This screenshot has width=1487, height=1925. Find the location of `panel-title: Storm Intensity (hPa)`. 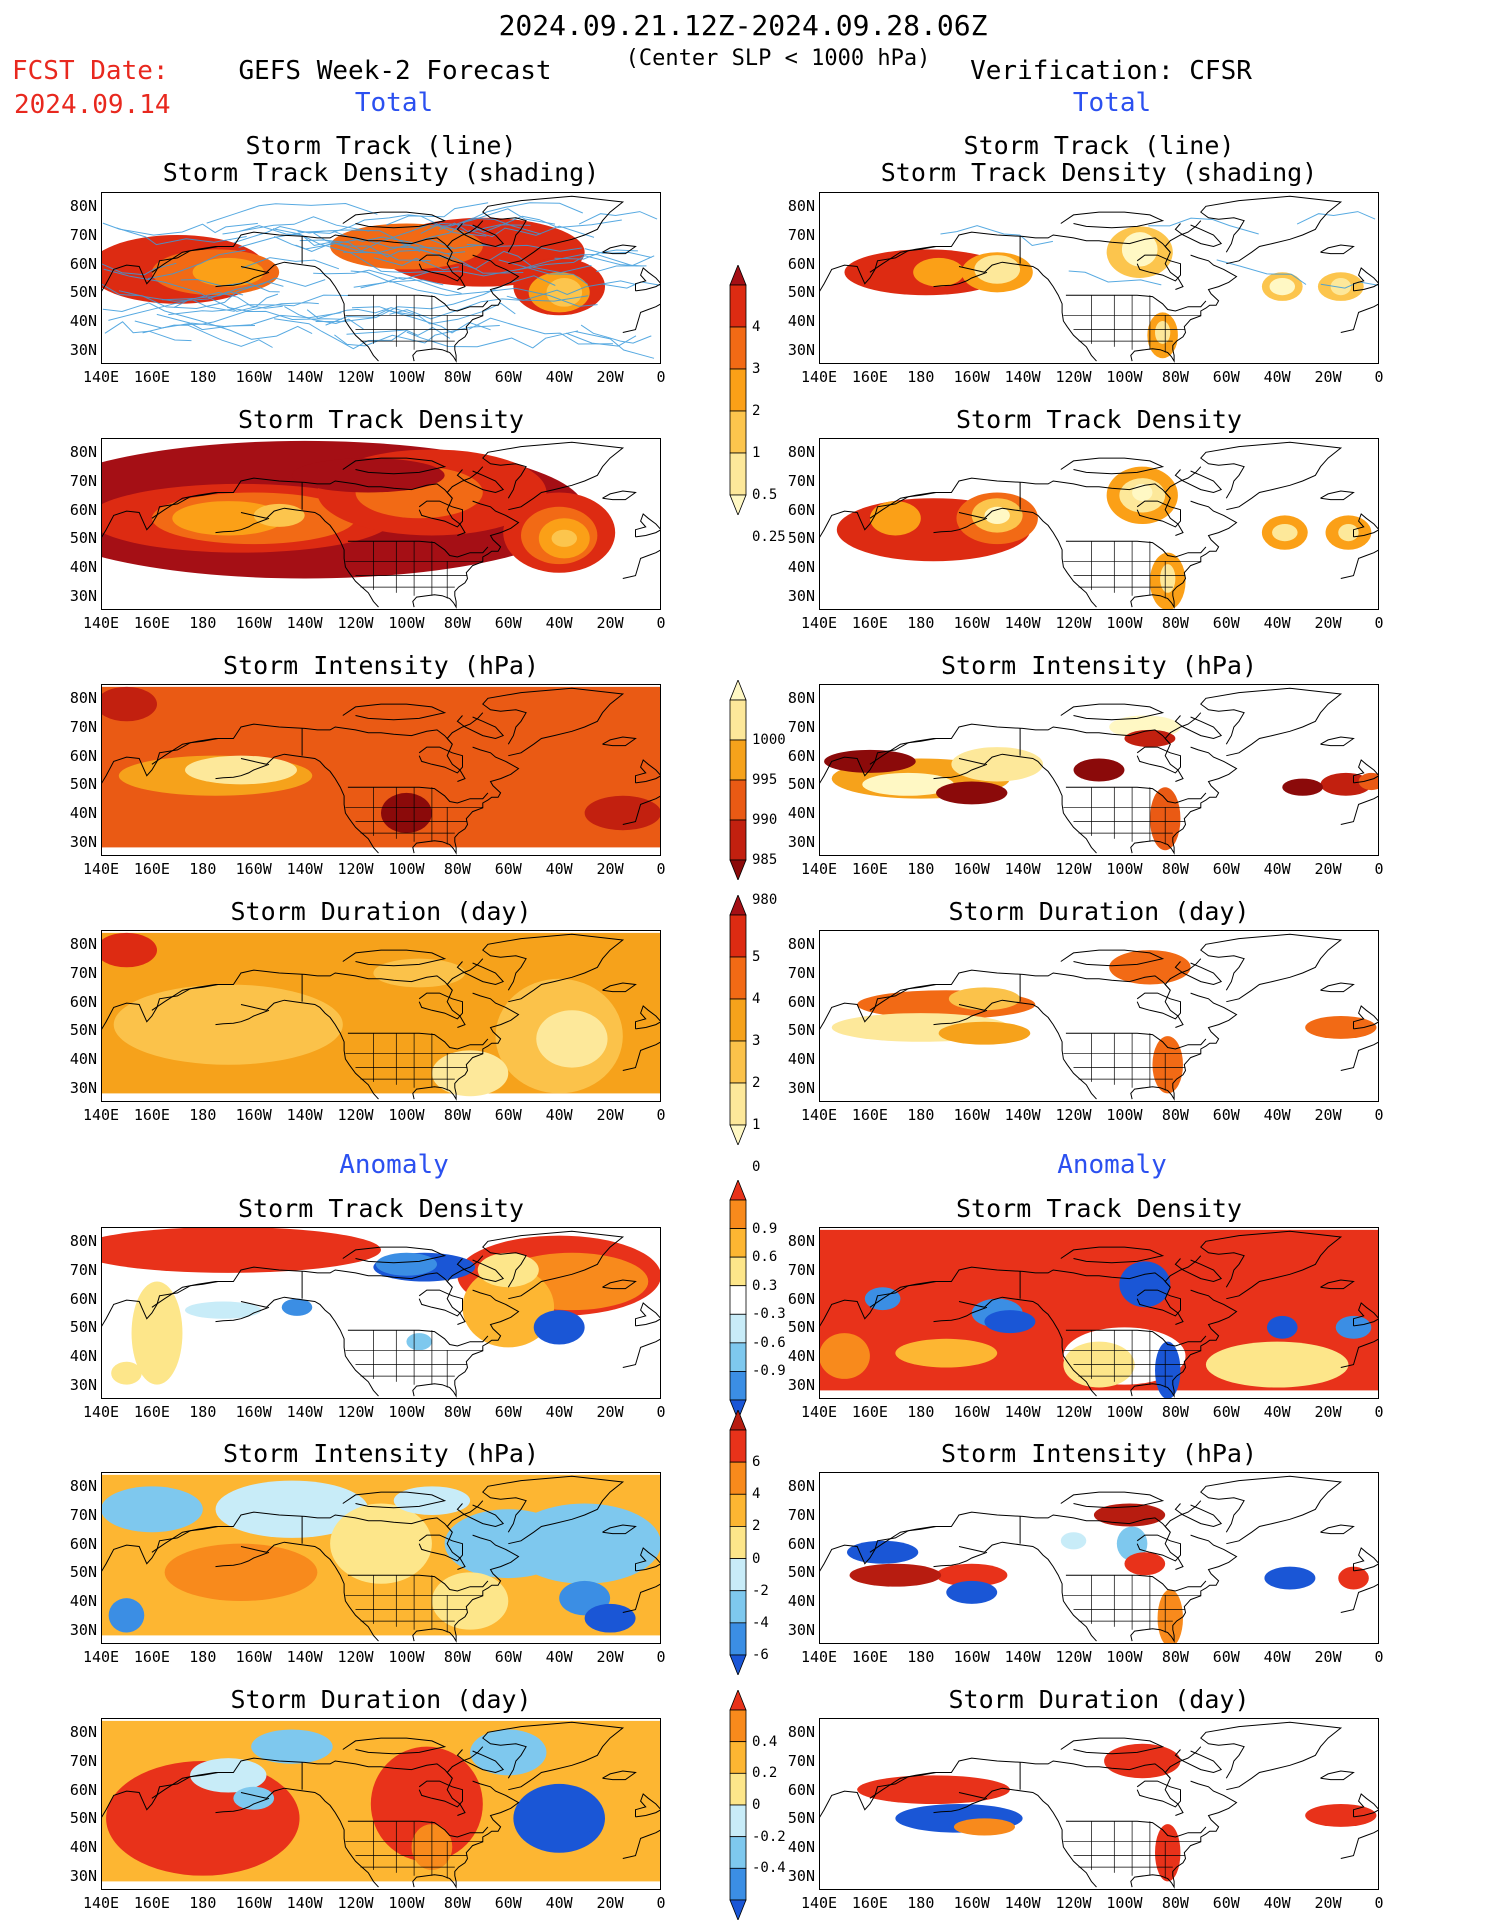

panel-title: Storm Intensity (hPa) is located at coordinates (381, 1453).